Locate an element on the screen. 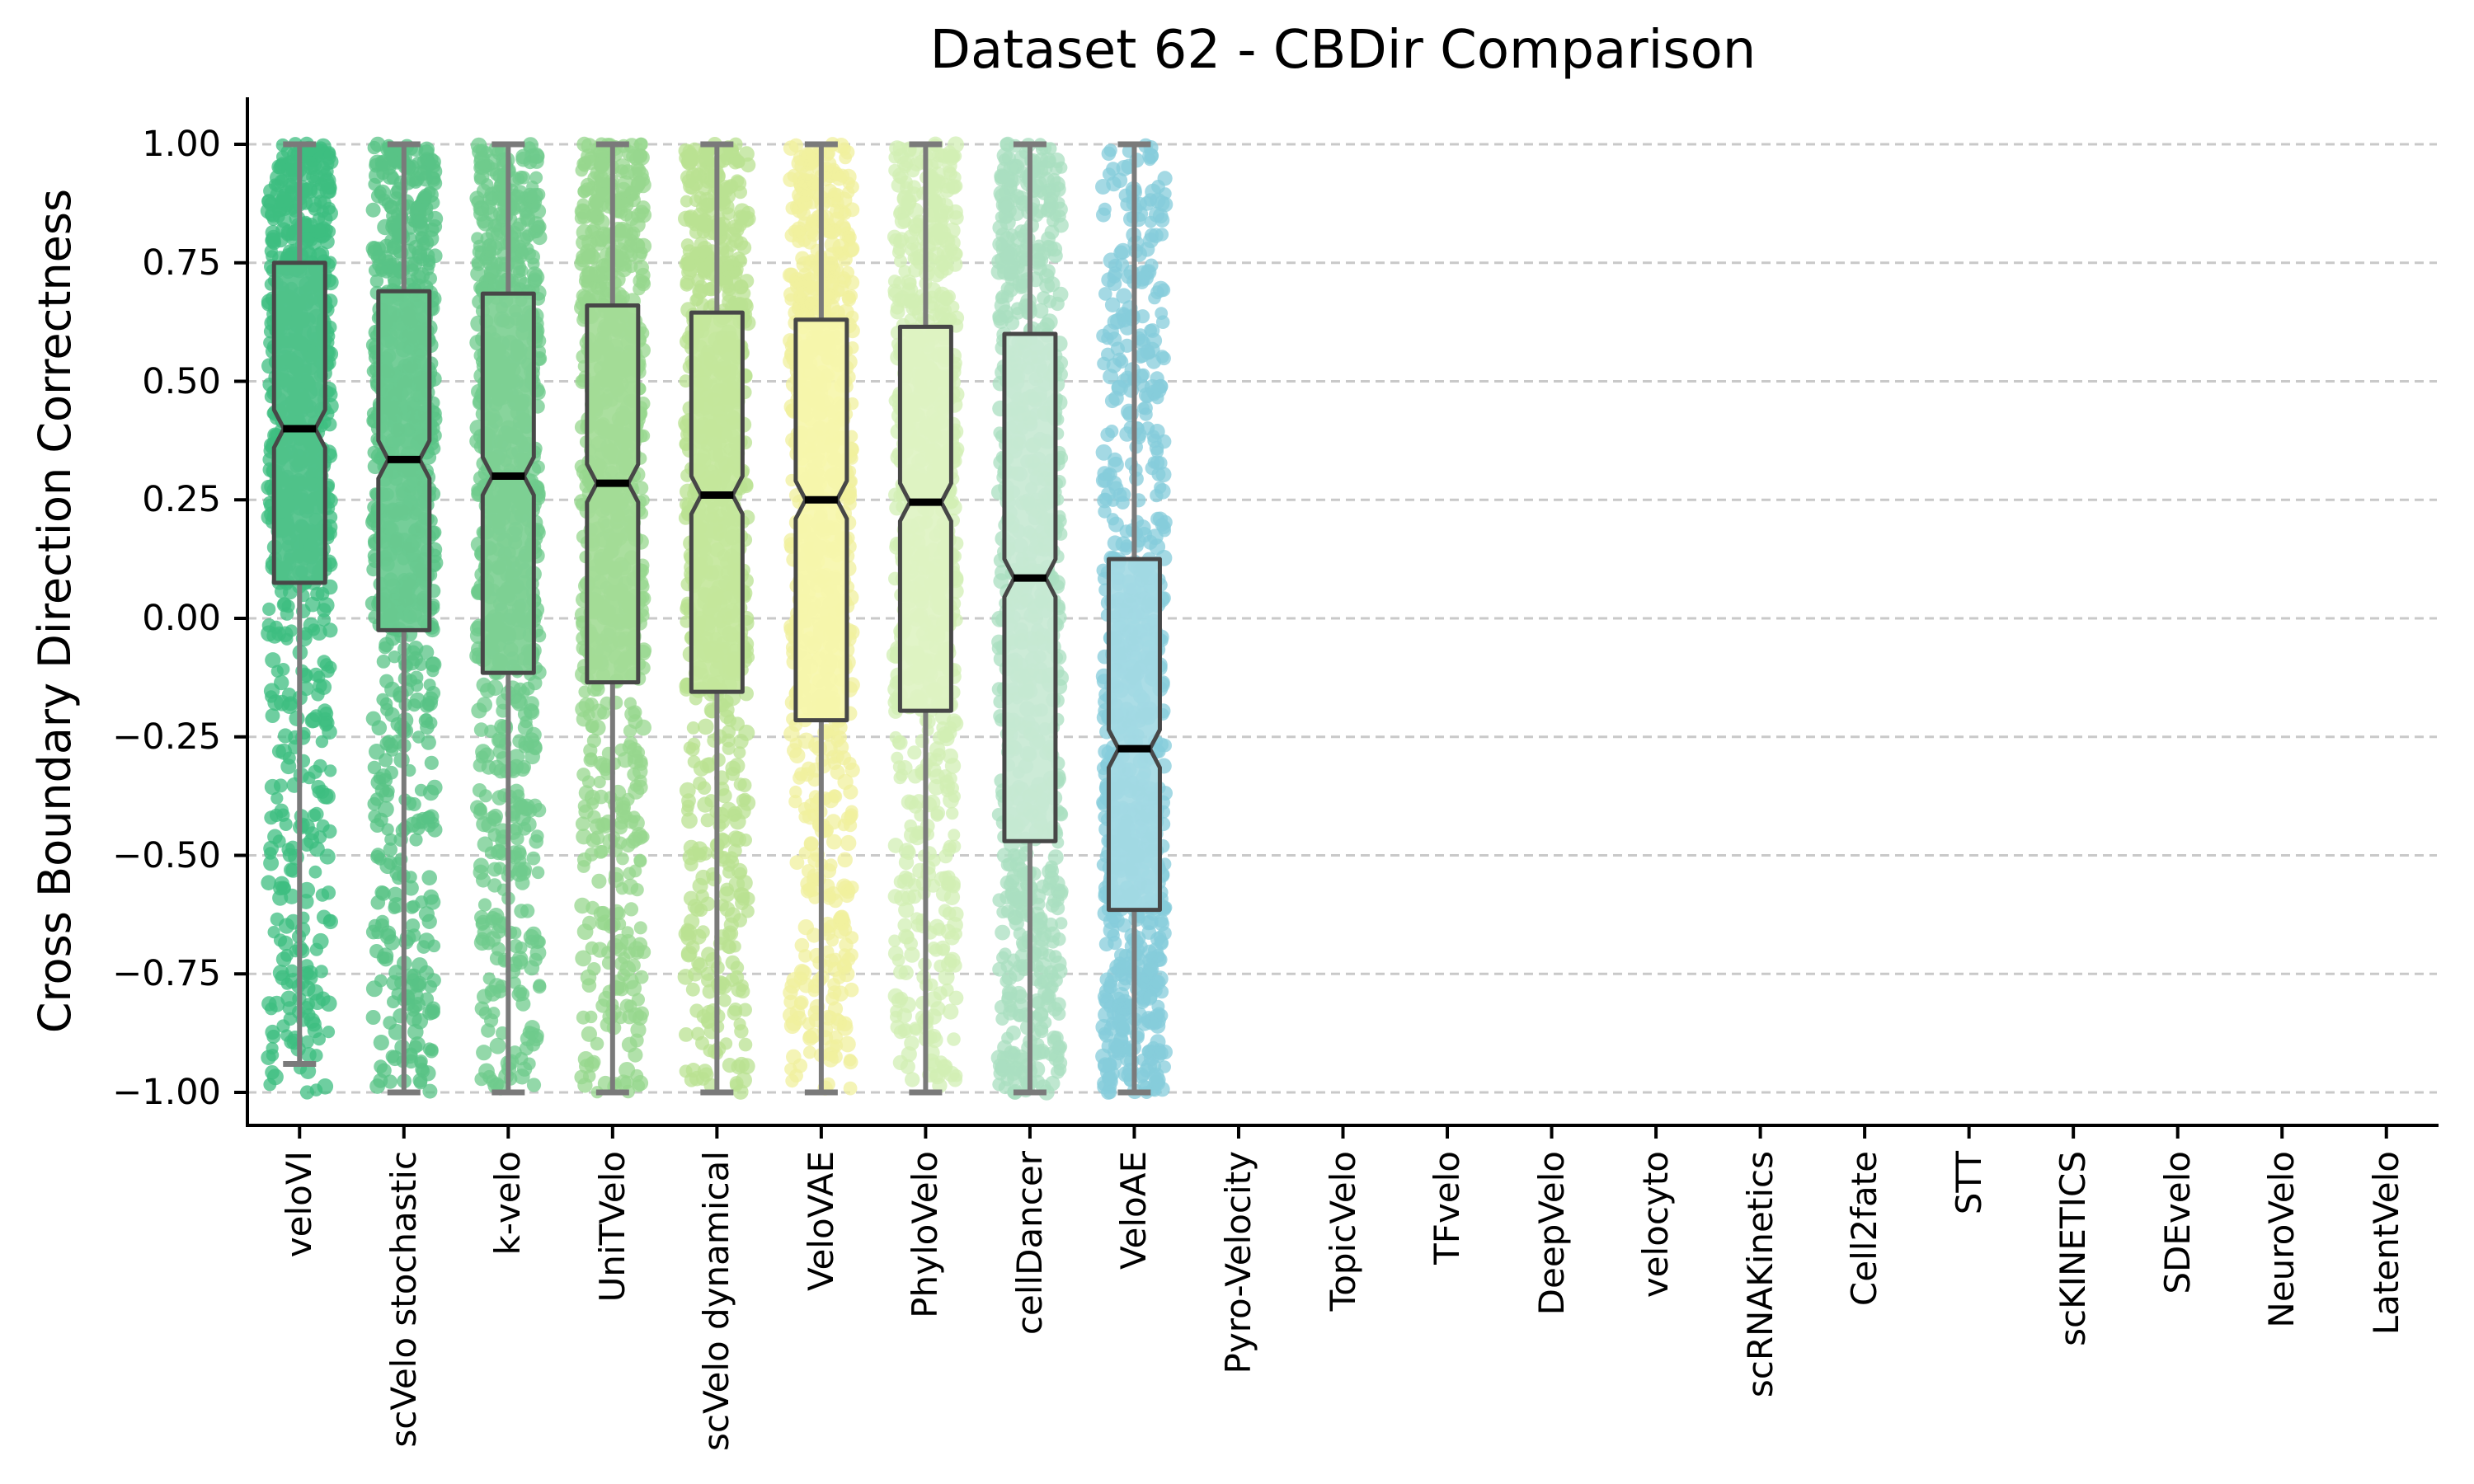  x-tick-label-NeuroVelo: NeuroVelo is located at coordinates (2281, 1239).